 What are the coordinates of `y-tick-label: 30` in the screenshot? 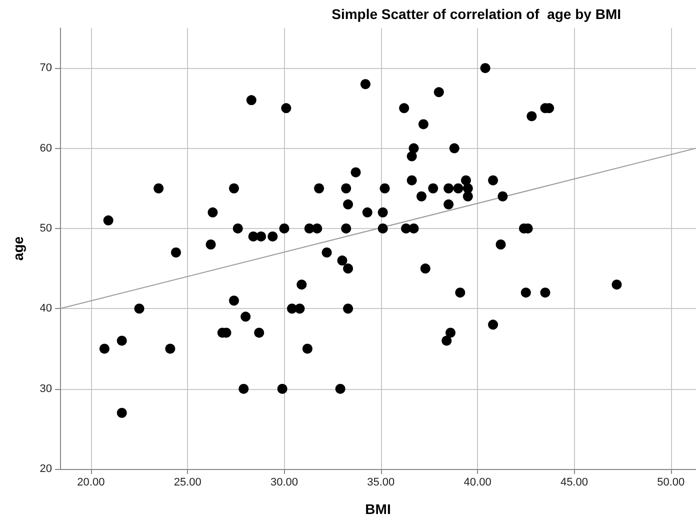 It's located at (46, 388).